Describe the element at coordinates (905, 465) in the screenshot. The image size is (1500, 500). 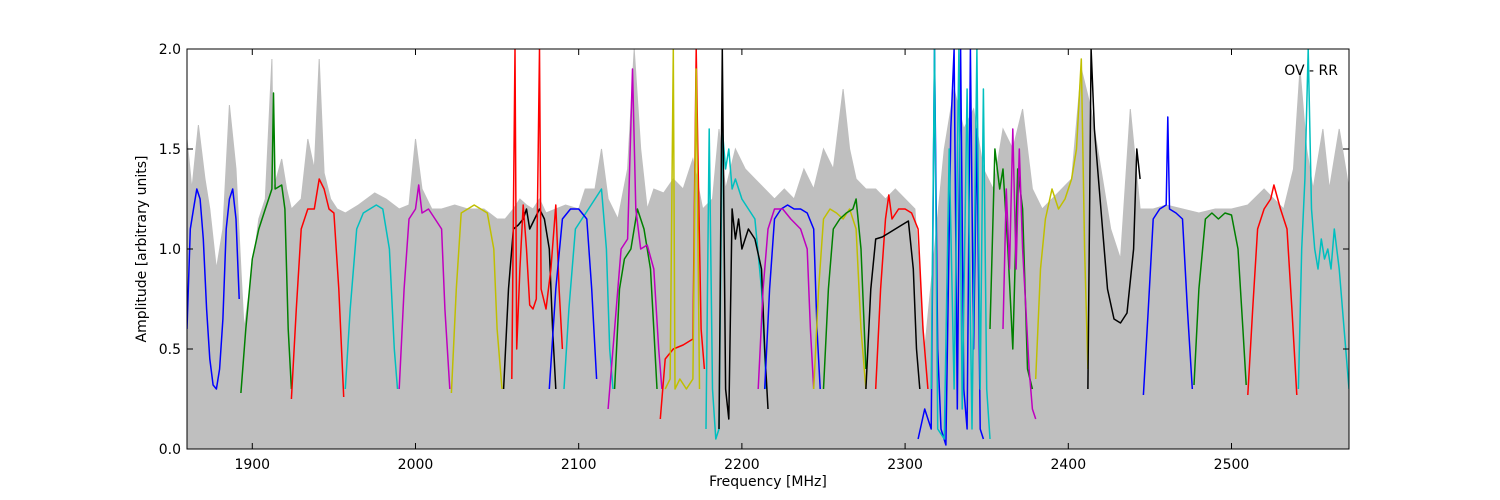
I see `x-tick-label-2300: 2300` at that location.